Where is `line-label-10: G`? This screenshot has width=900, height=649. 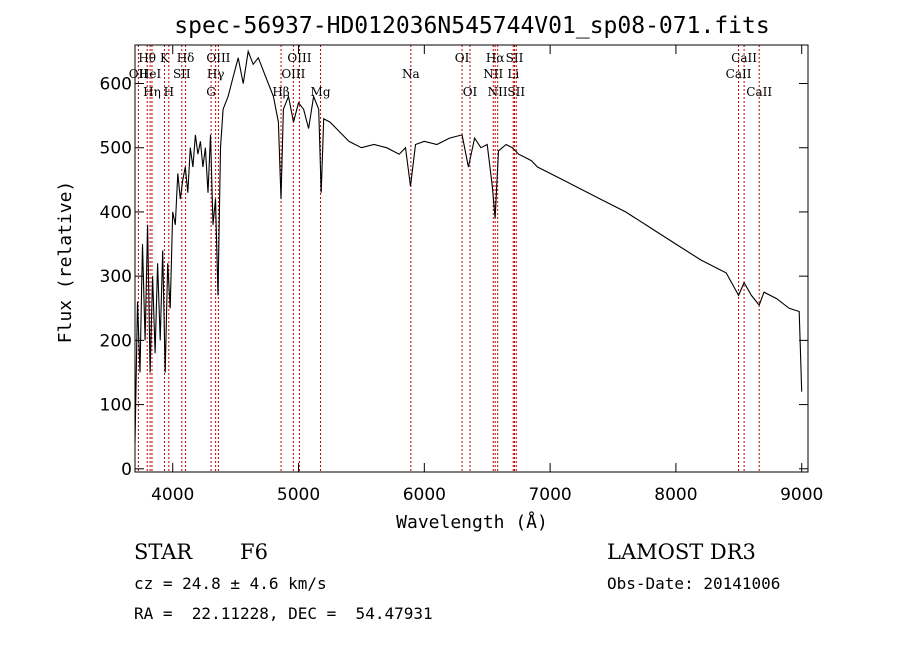
line-label-10: G is located at coordinates (211, 92).